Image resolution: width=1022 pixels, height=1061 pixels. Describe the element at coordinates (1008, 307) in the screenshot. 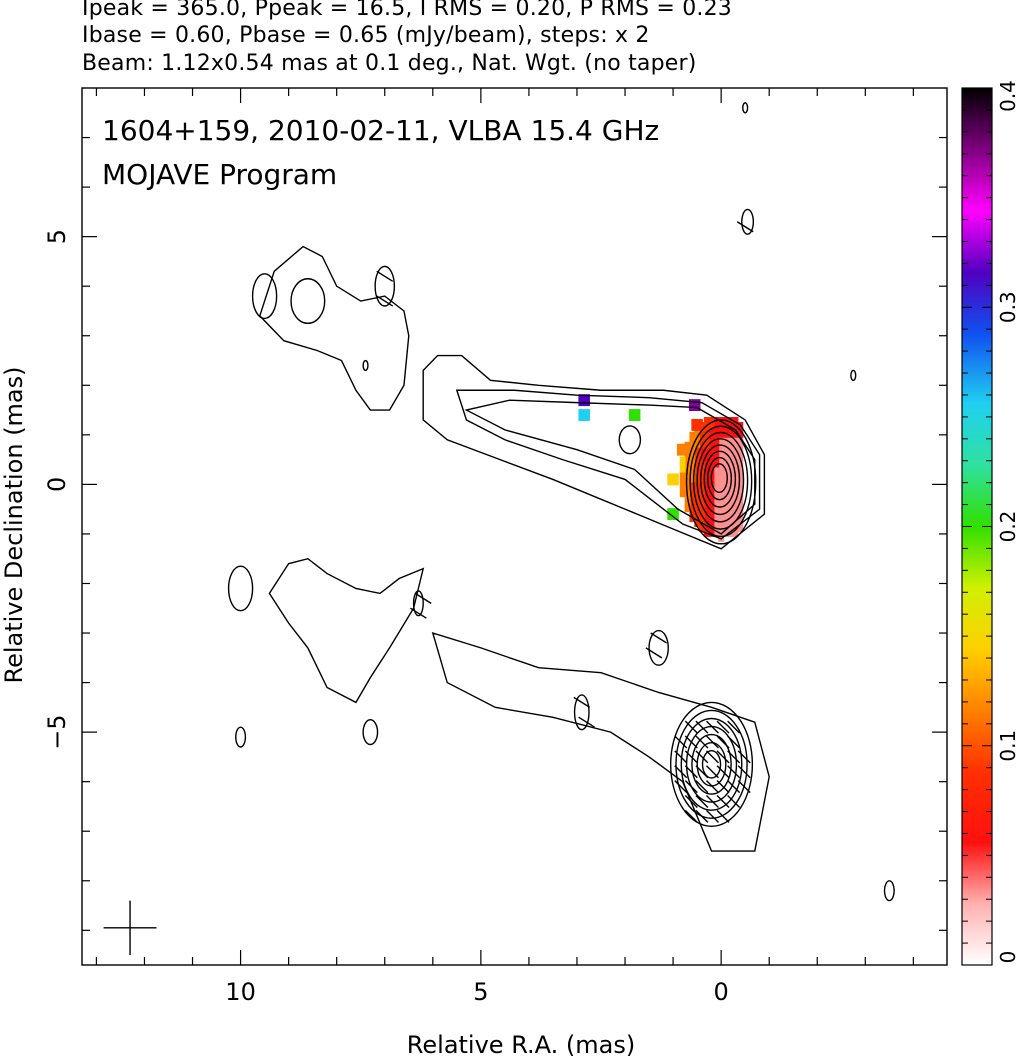

I see `colorbar-tick-label: 0.3` at that location.